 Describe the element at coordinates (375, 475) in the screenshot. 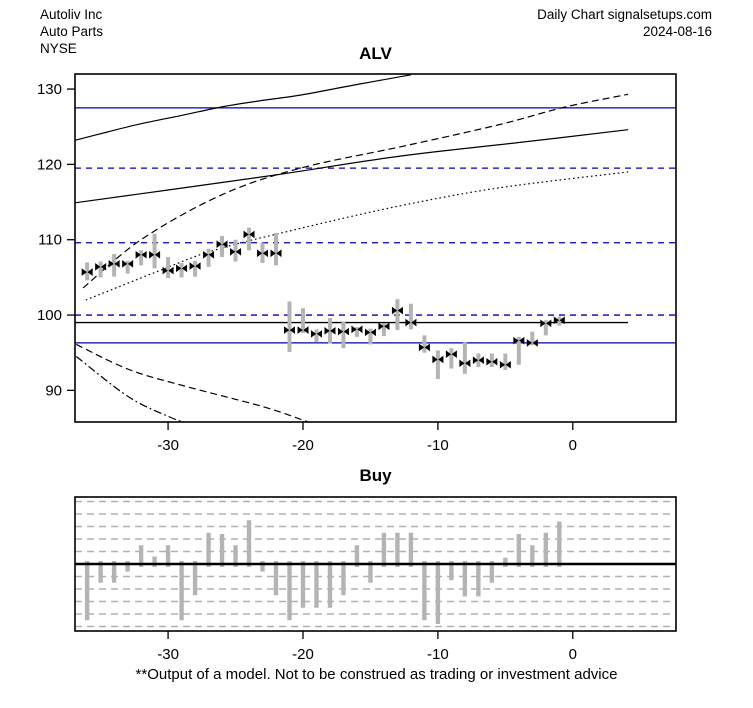

I see `buy-panel-title: Buy` at that location.